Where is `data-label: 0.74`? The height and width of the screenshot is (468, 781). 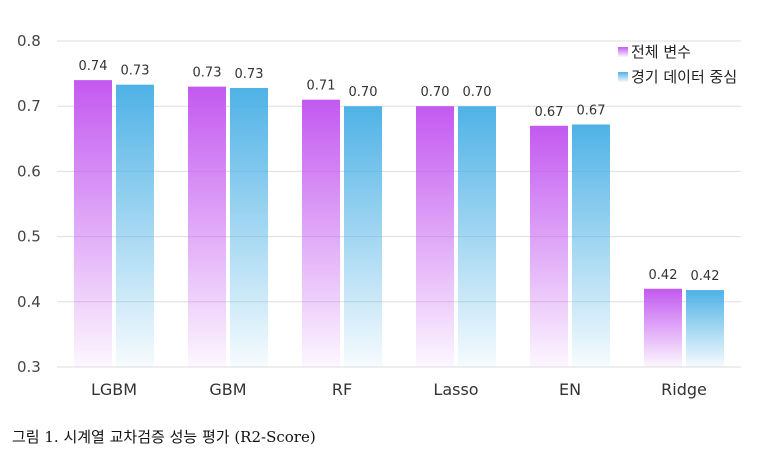 data-label: 0.74 is located at coordinates (93, 66).